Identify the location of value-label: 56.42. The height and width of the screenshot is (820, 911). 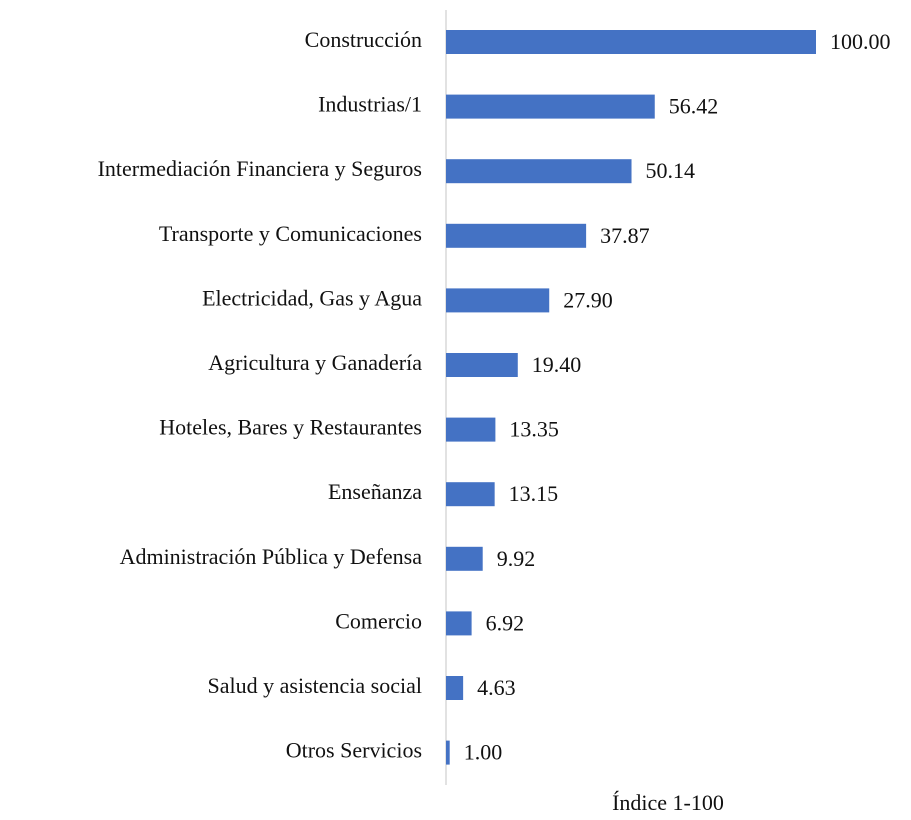
(694, 106).